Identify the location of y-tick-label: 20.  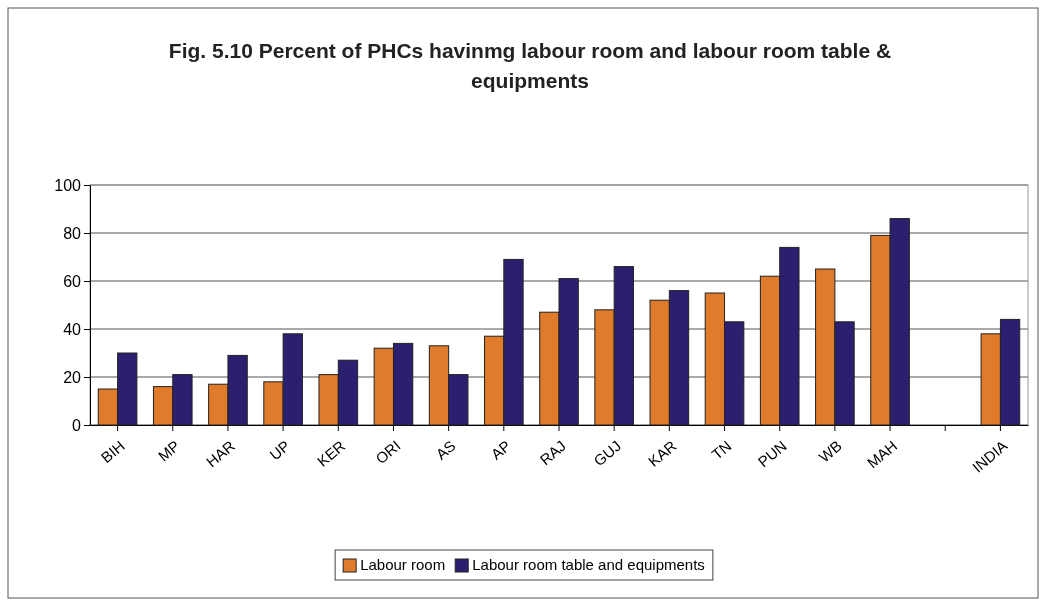
(72, 377).